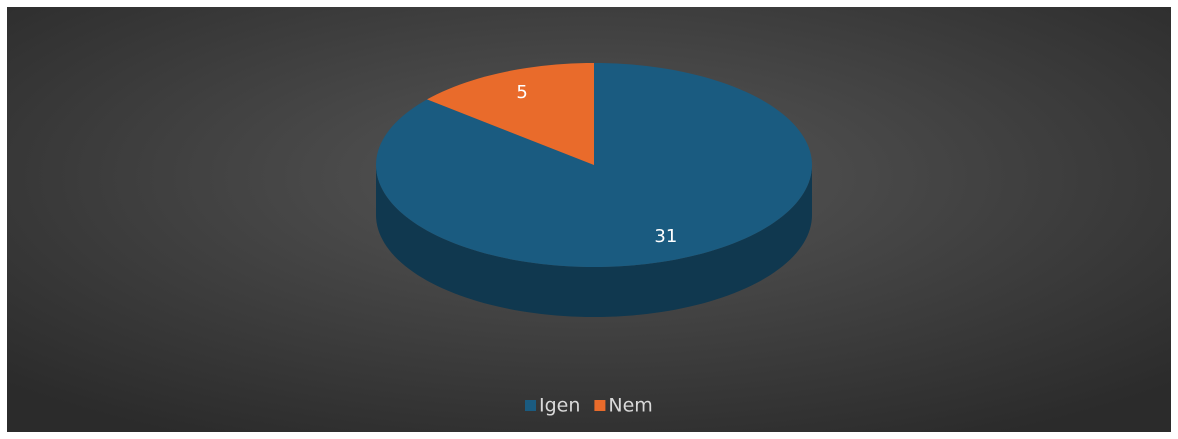  I want to click on data-label: 31, so click(665, 236).